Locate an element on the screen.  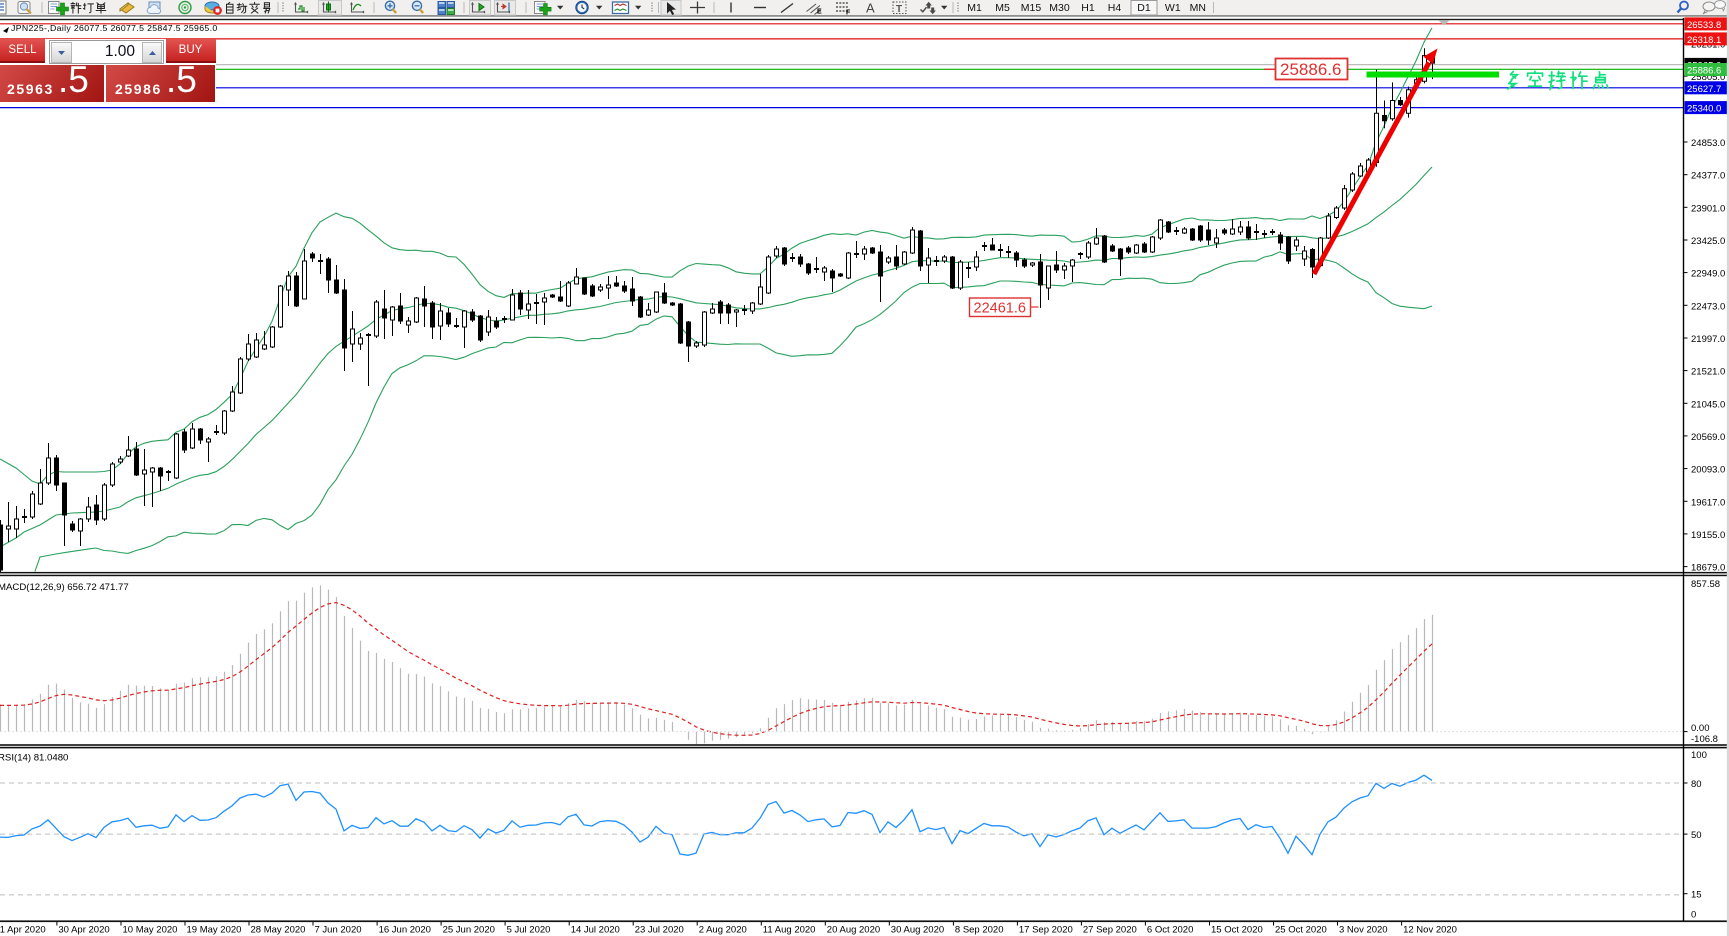
svg-text: 18679.0 is located at coordinates (1708, 568).